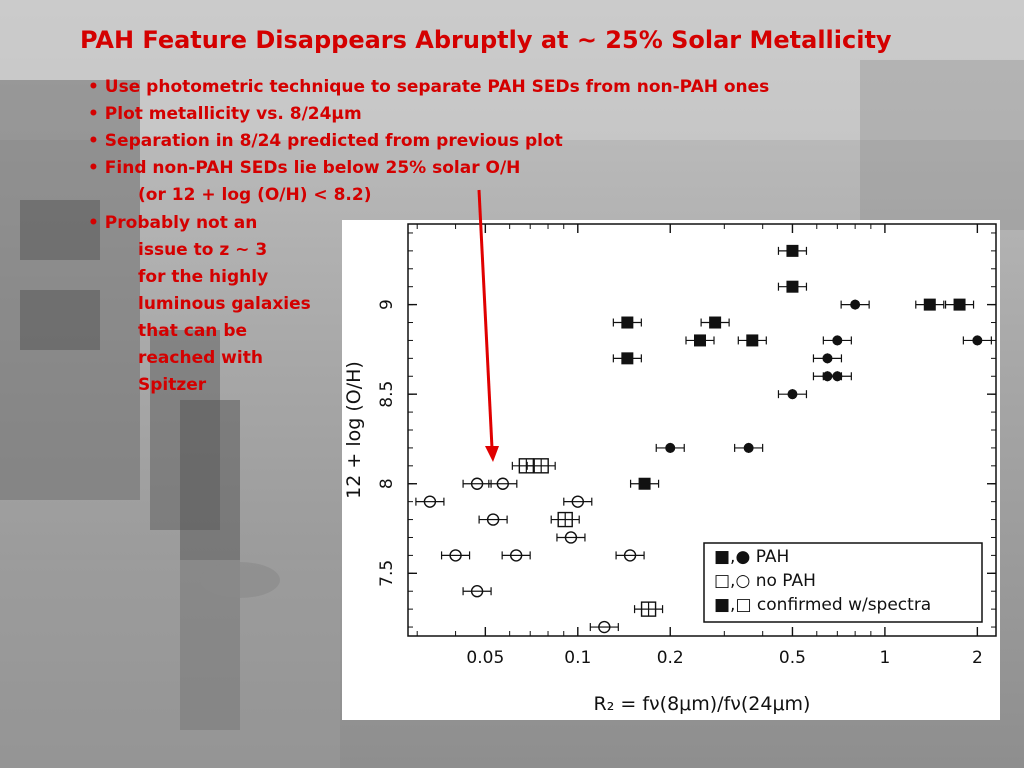  Describe the element at coordinates (977, 658) in the screenshot. I see `x-tick-label: 2` at that location.